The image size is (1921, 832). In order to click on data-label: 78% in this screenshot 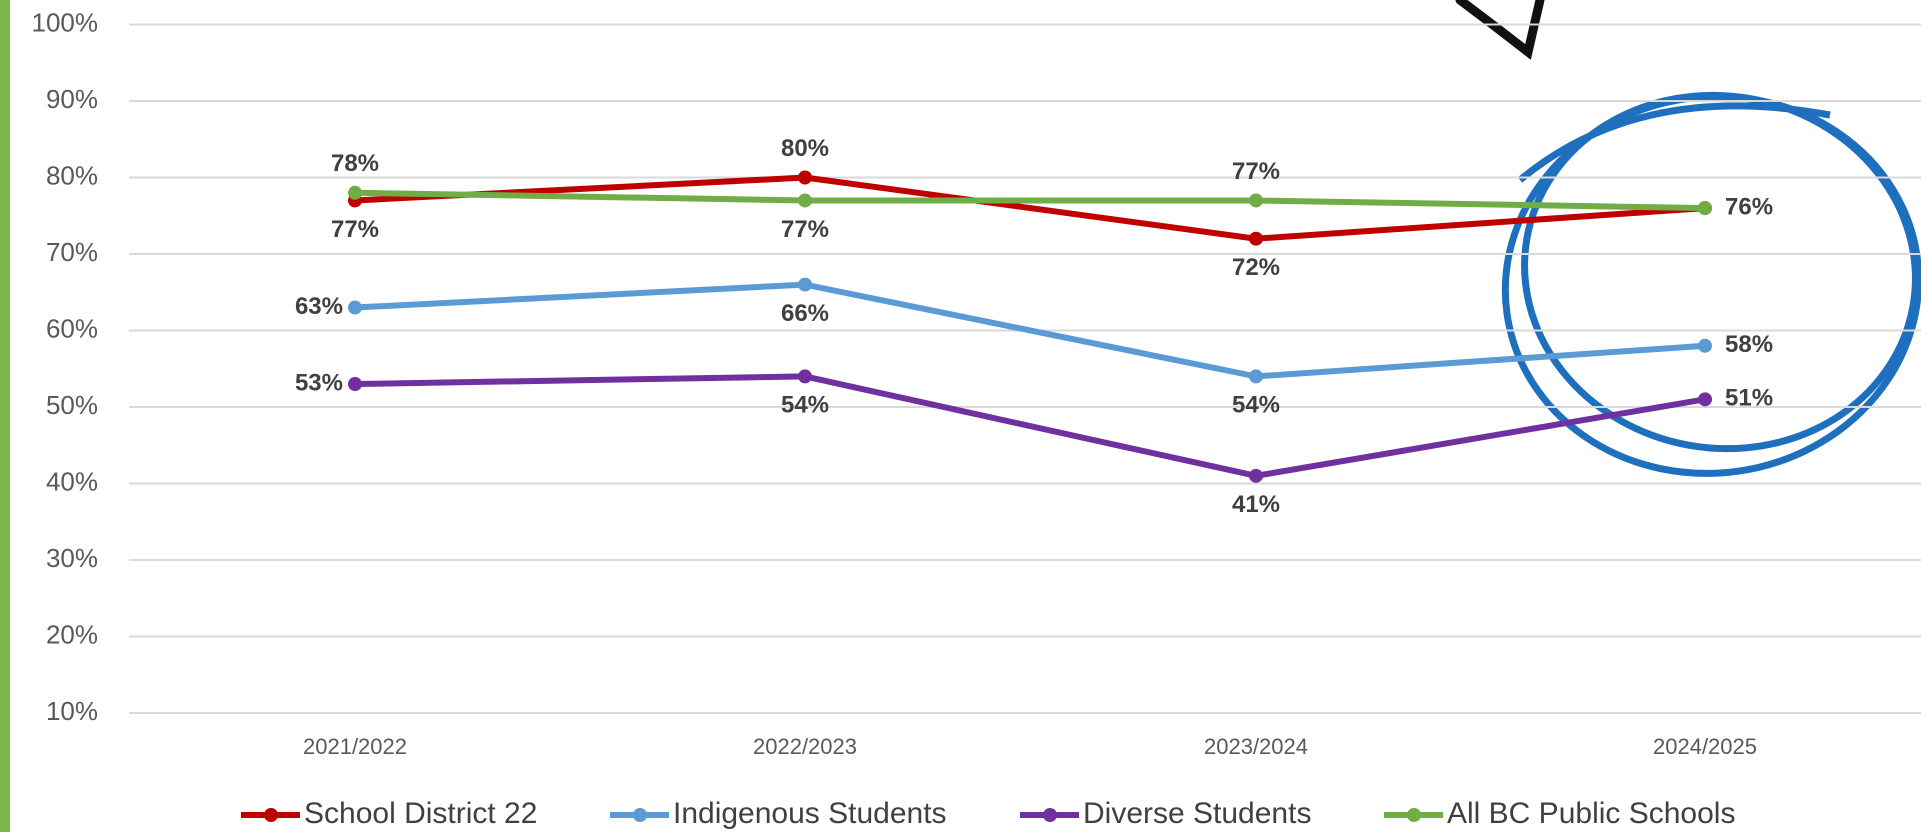, I will do `click(355, 163)`.